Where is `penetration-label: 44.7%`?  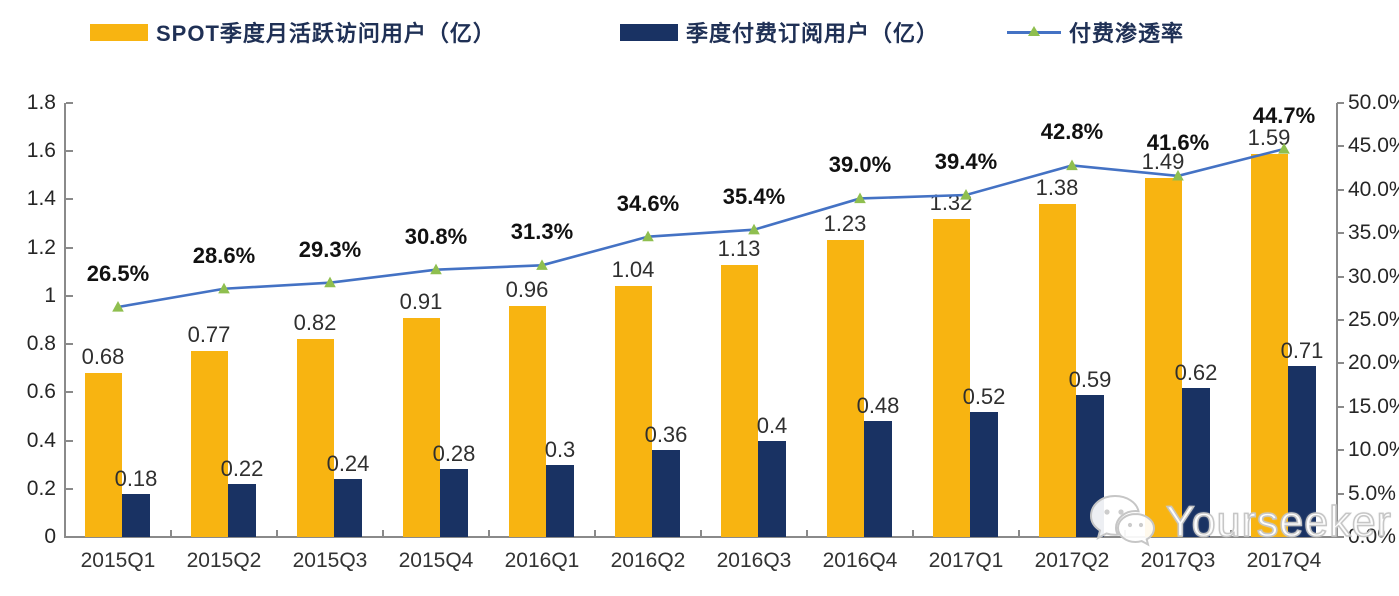 penetration-label: 44.7% is located at coordinates (1284, 115).